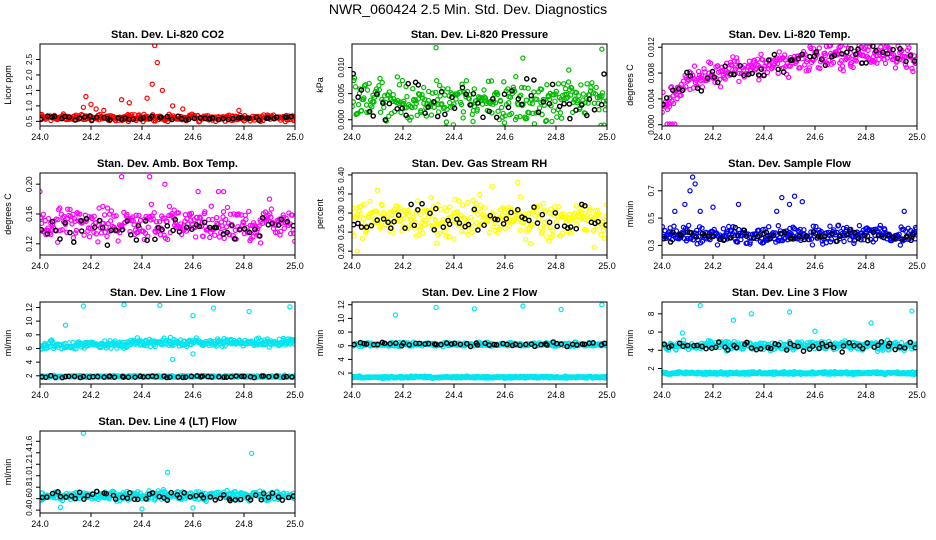 This screenshot has height=540, width=936. Describe the element at coordinates (651, 98) in the screenshot. I see `y-tick-label: 0.004` at that location.